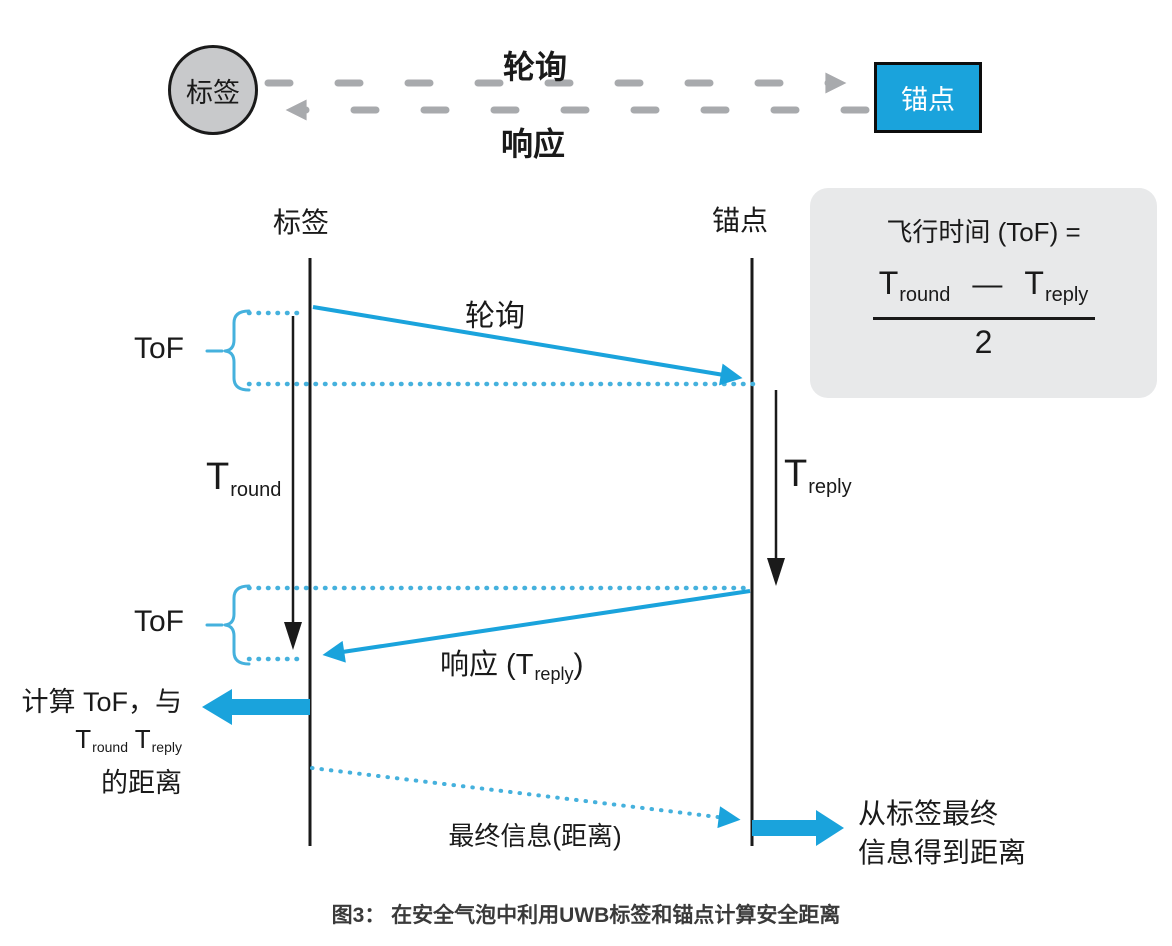 Image resolution: width=1172 pixels, height=946 pixels. I want to click on compute-tof-line2: Tround Treply, so click(128, 739).